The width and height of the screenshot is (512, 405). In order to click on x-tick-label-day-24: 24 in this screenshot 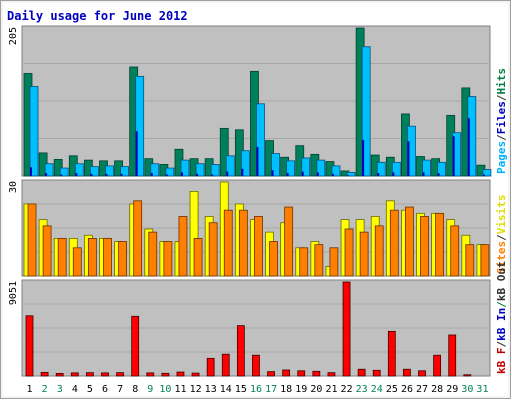, I will do `click(377, 389)`.